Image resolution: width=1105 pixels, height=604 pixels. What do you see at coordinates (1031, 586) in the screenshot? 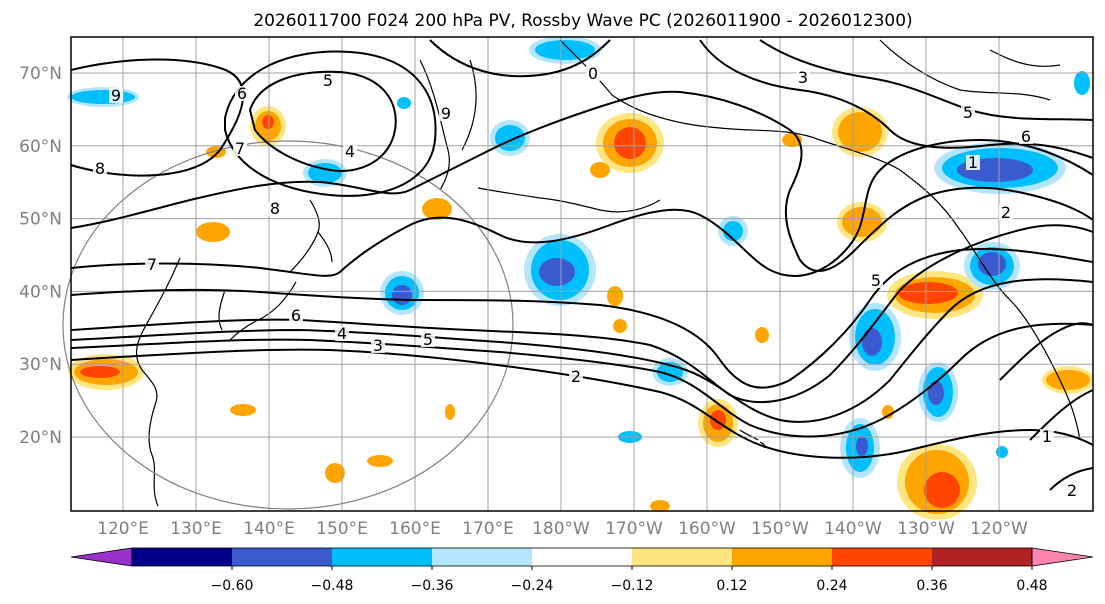
I see `colorbar-label-8: 0.48` at bounding box center [1031, 586].